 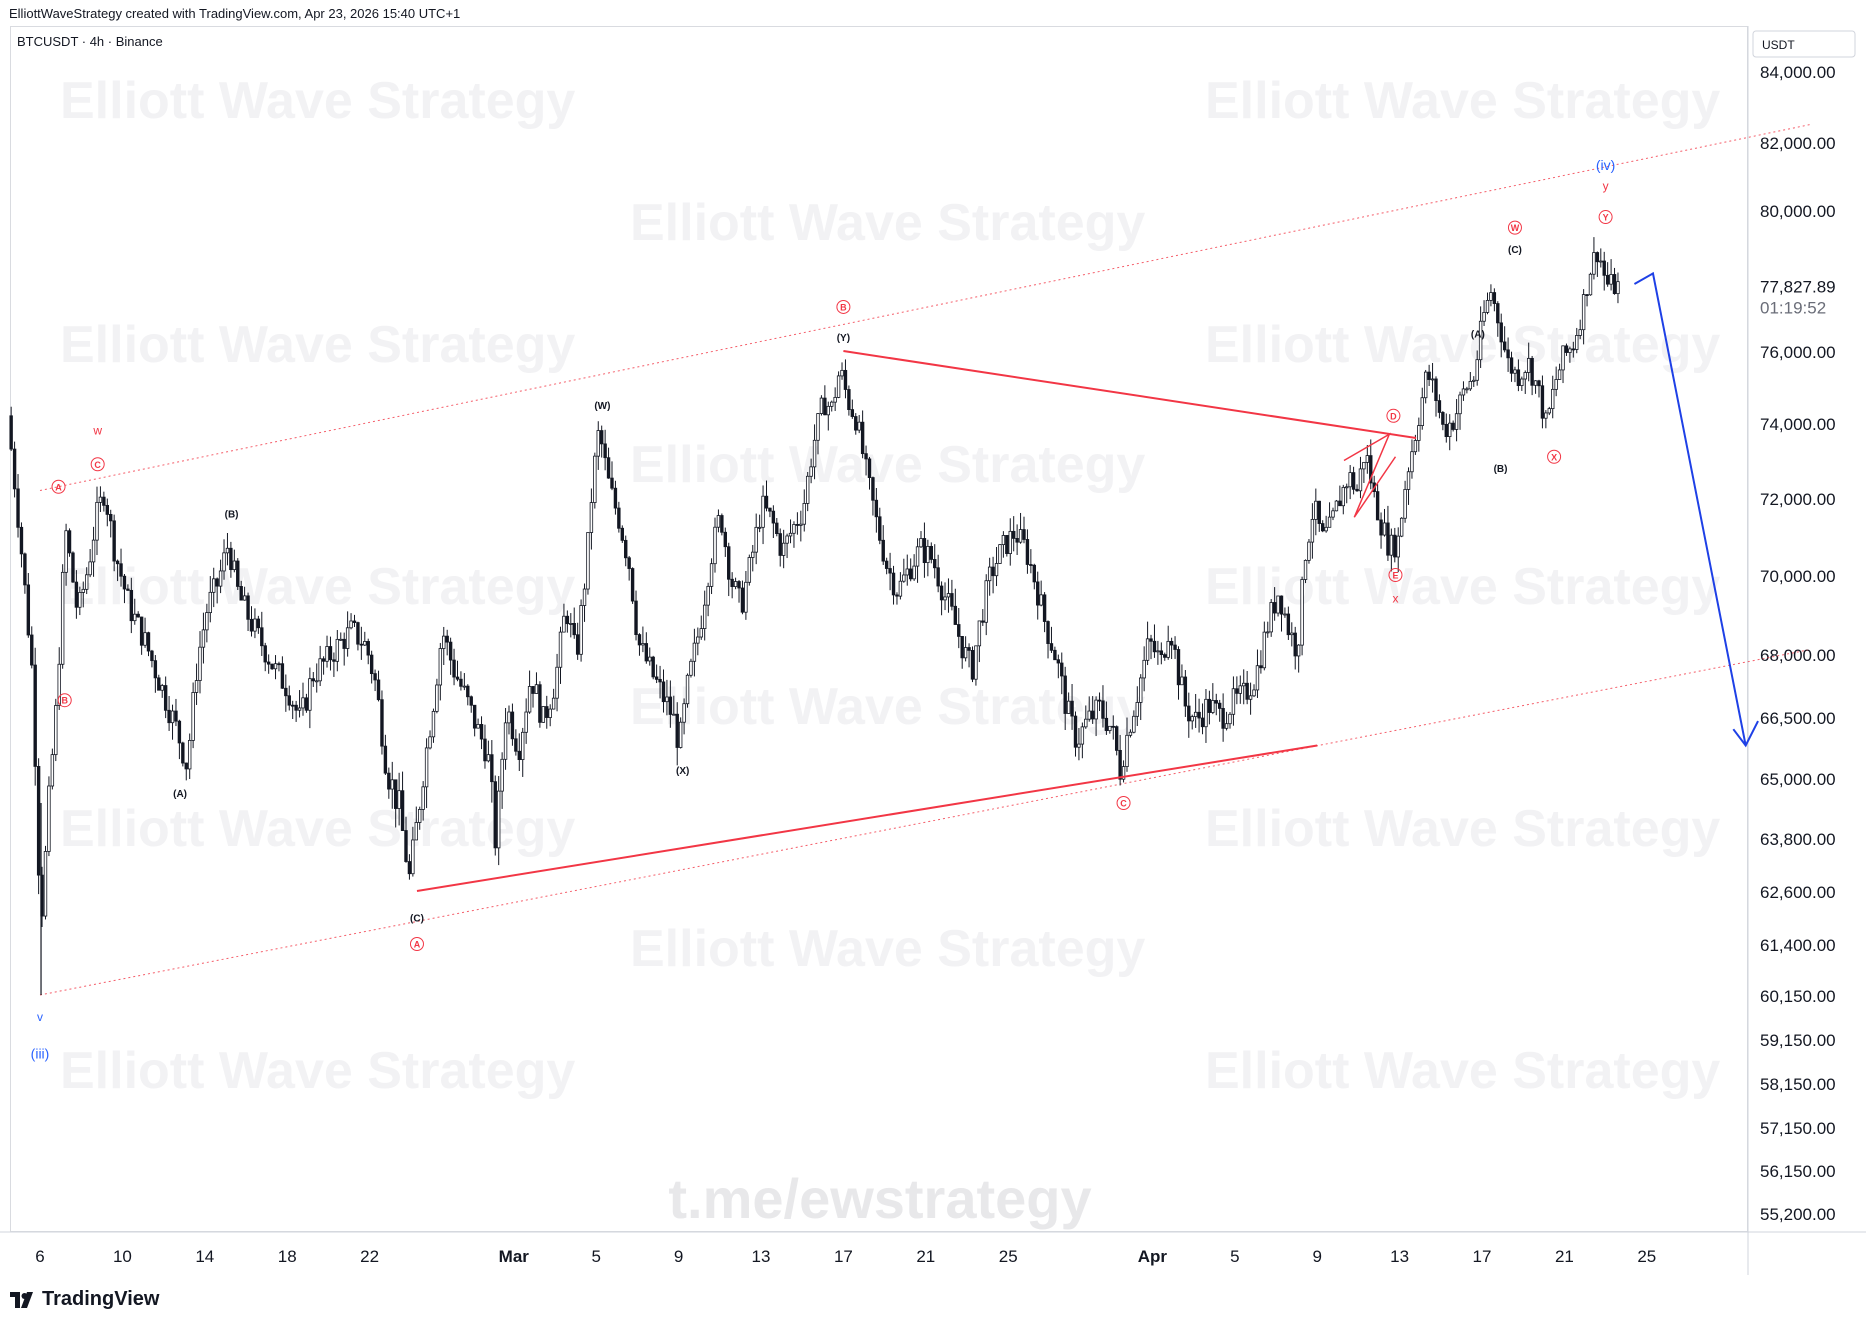 What do you see at coordinates (1798, 72) in the screenshot?
I see `y-tick-label: 84,000.00` at bounding box center [1798, 72].